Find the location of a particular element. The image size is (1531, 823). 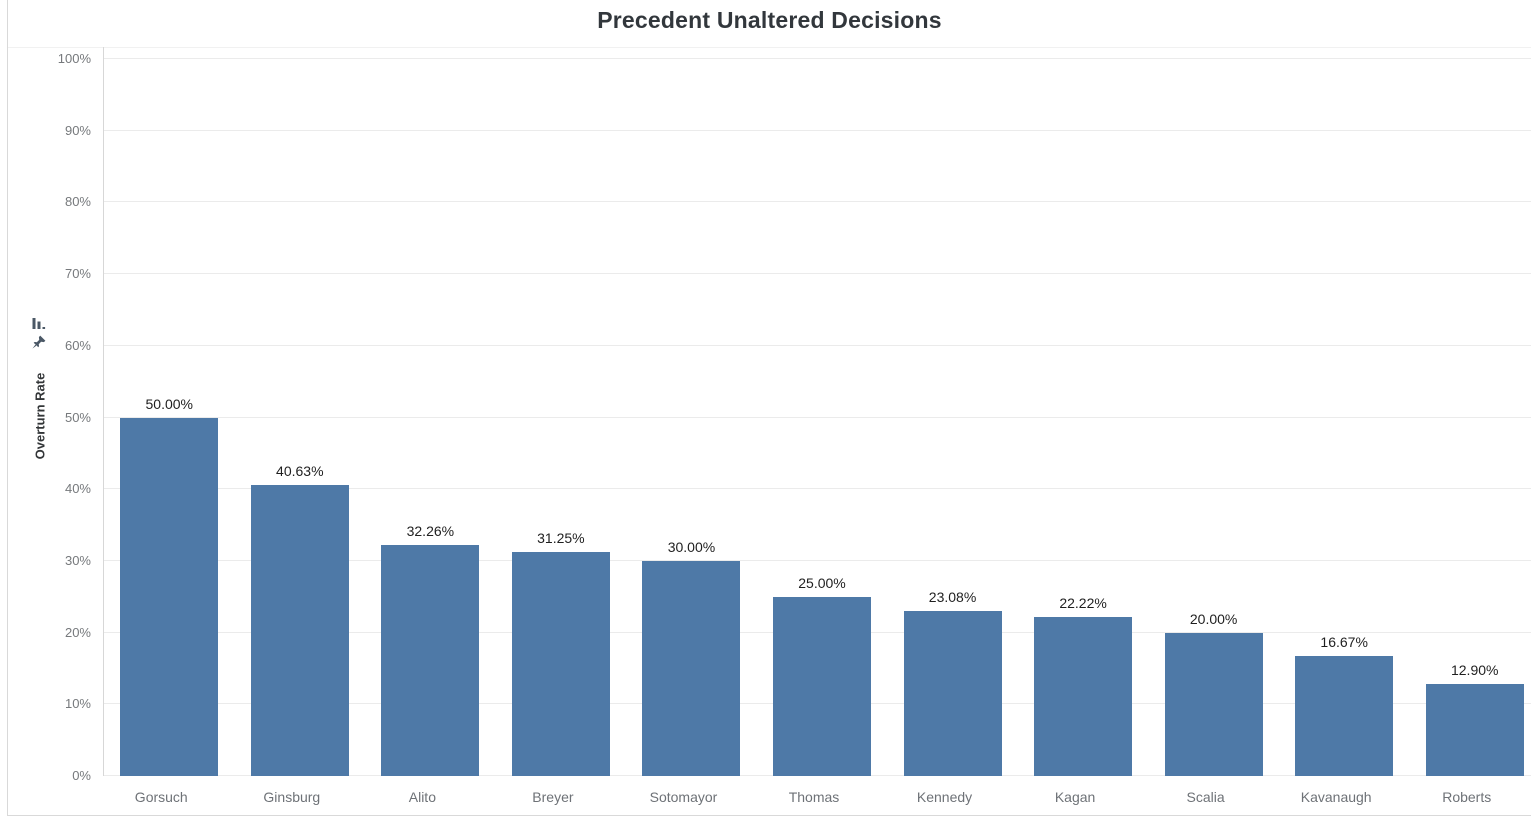

y-axis-tick-label: 20% is located at coordinates (77, 632).